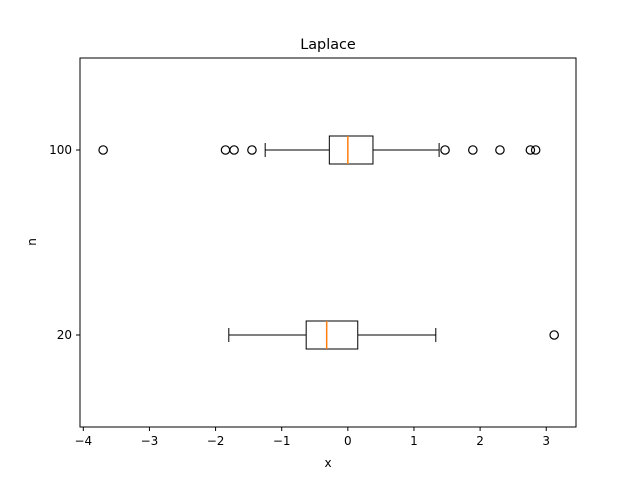  Describe the element at coordinates (282, 441) in the screenshot. I see `x-tick-label: −1` at that location.